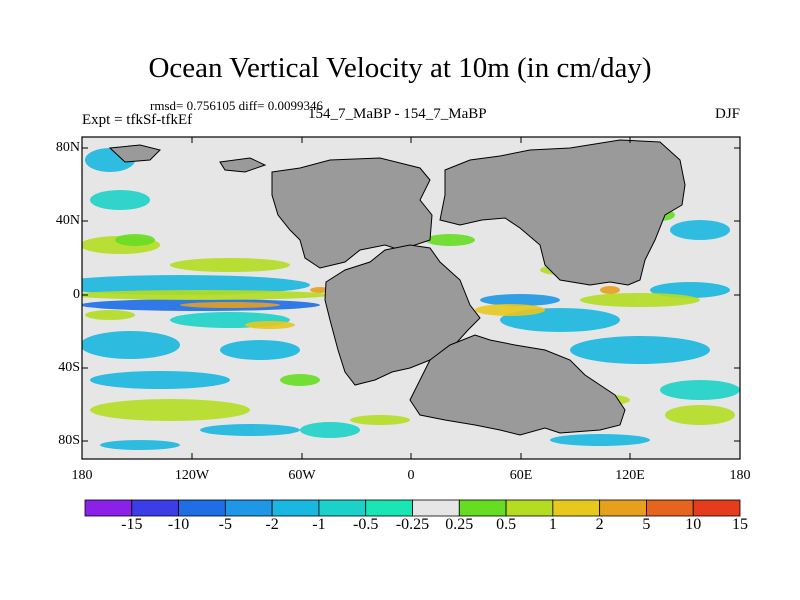  I want to click on colorbar, so click(412, 508).